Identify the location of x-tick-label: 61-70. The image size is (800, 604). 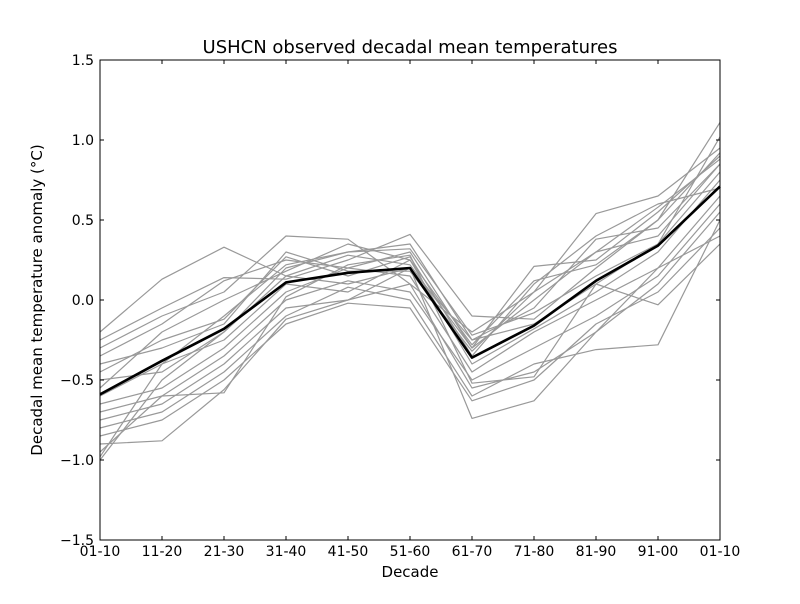
(472, 552).